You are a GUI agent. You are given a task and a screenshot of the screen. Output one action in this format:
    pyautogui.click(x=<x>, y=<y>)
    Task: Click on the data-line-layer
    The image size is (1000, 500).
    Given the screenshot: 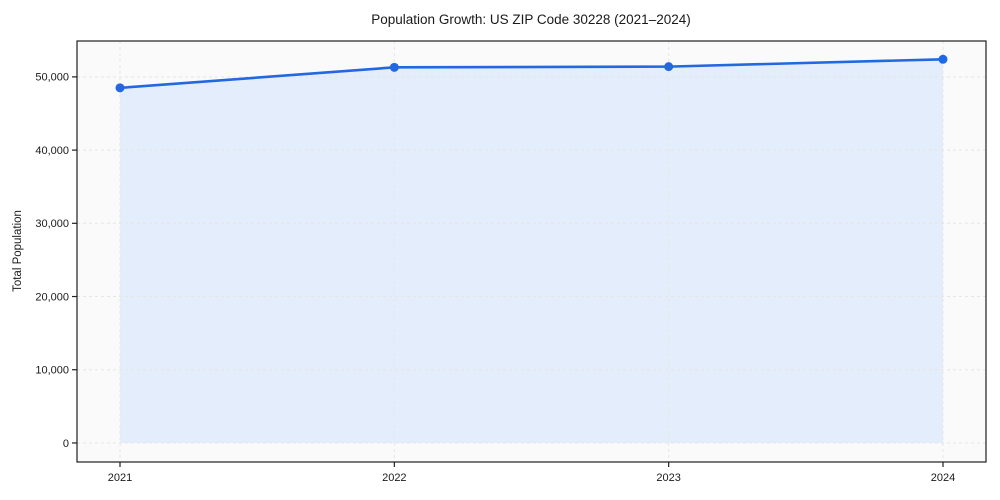 What is the action you would take?
    pyautogui.click(x=531, y=74)
    